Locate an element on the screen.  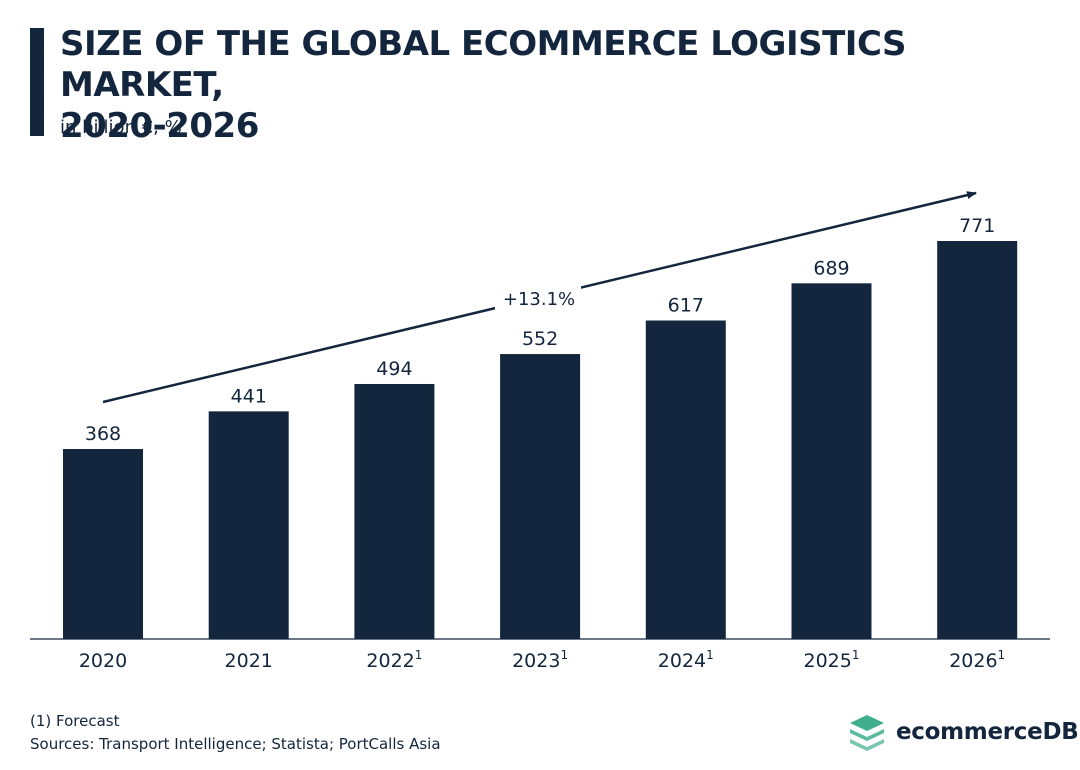
bar-2026 is located at coordinates (977, 440).